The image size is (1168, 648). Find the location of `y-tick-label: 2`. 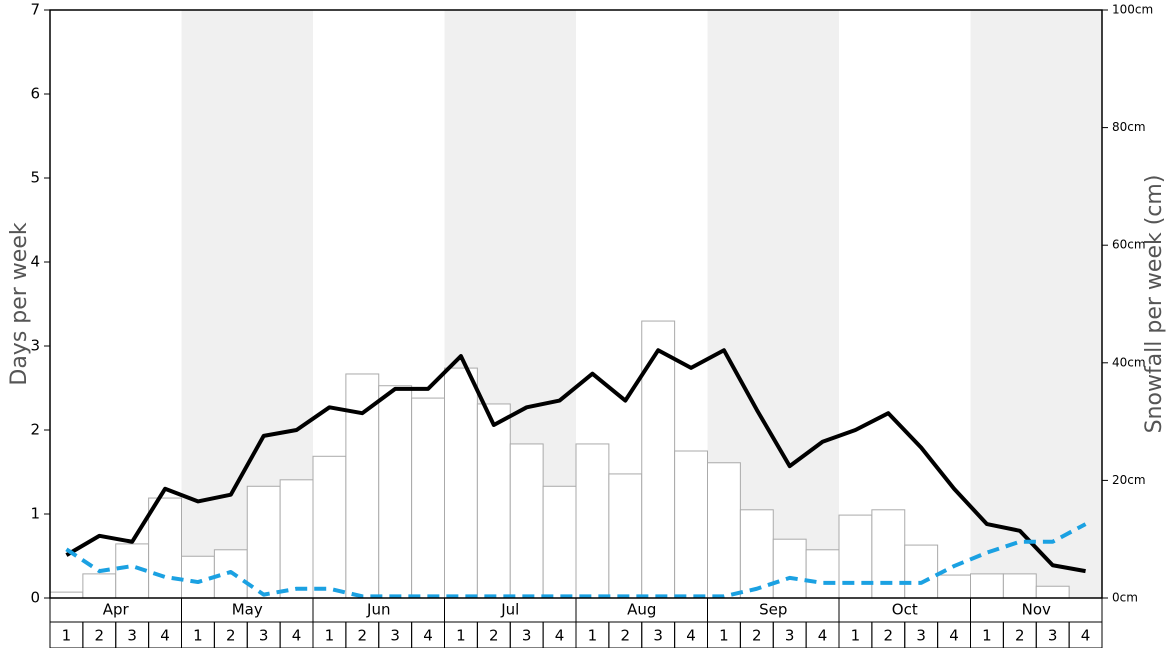

y-tick-label: 2 is located at coordinates (35, 430).